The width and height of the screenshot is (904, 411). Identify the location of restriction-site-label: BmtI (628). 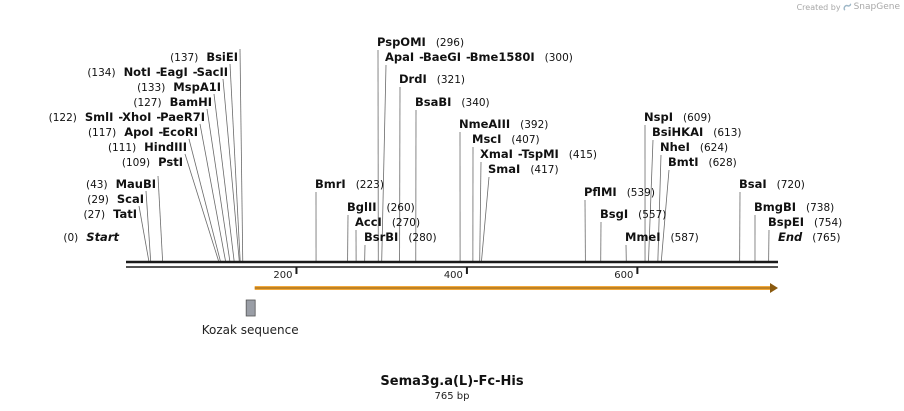
(702, 162).